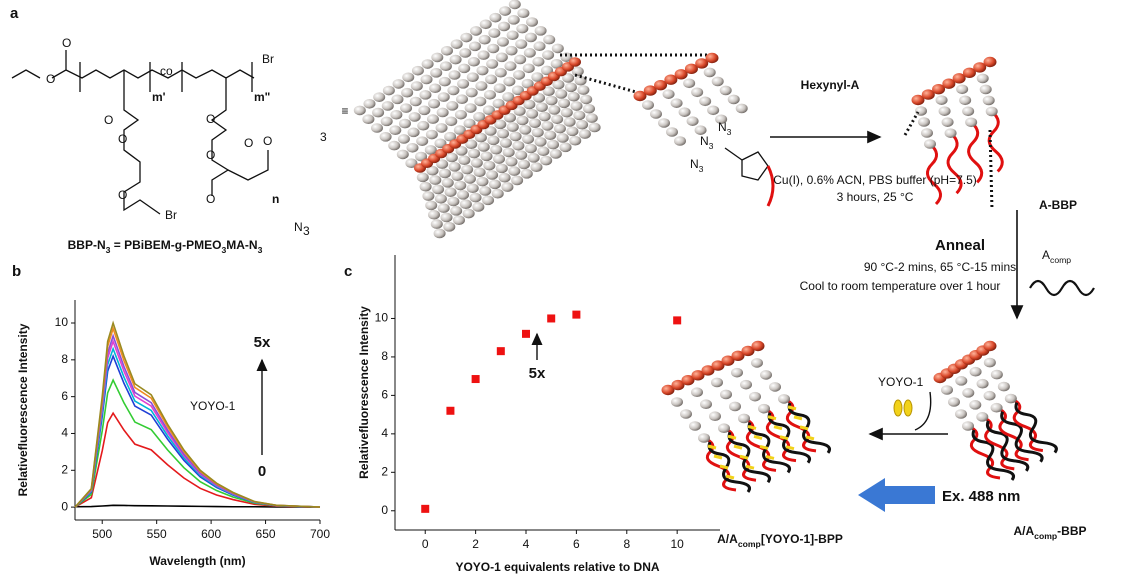 The image size is (1139, 575). Describe the element at coordinates (677, 544) in the screenshot. I see `x-tick-label: 10` at that location.